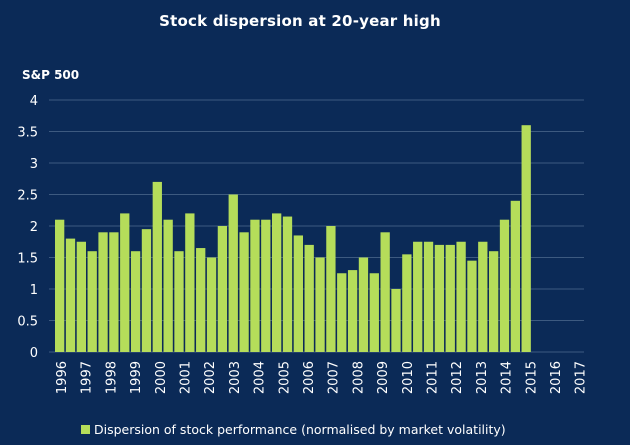  What do you see at coordinates (284, 377) in the screenshot?
I see `x-tick-label: 2005` at bounding box center [284, 377].